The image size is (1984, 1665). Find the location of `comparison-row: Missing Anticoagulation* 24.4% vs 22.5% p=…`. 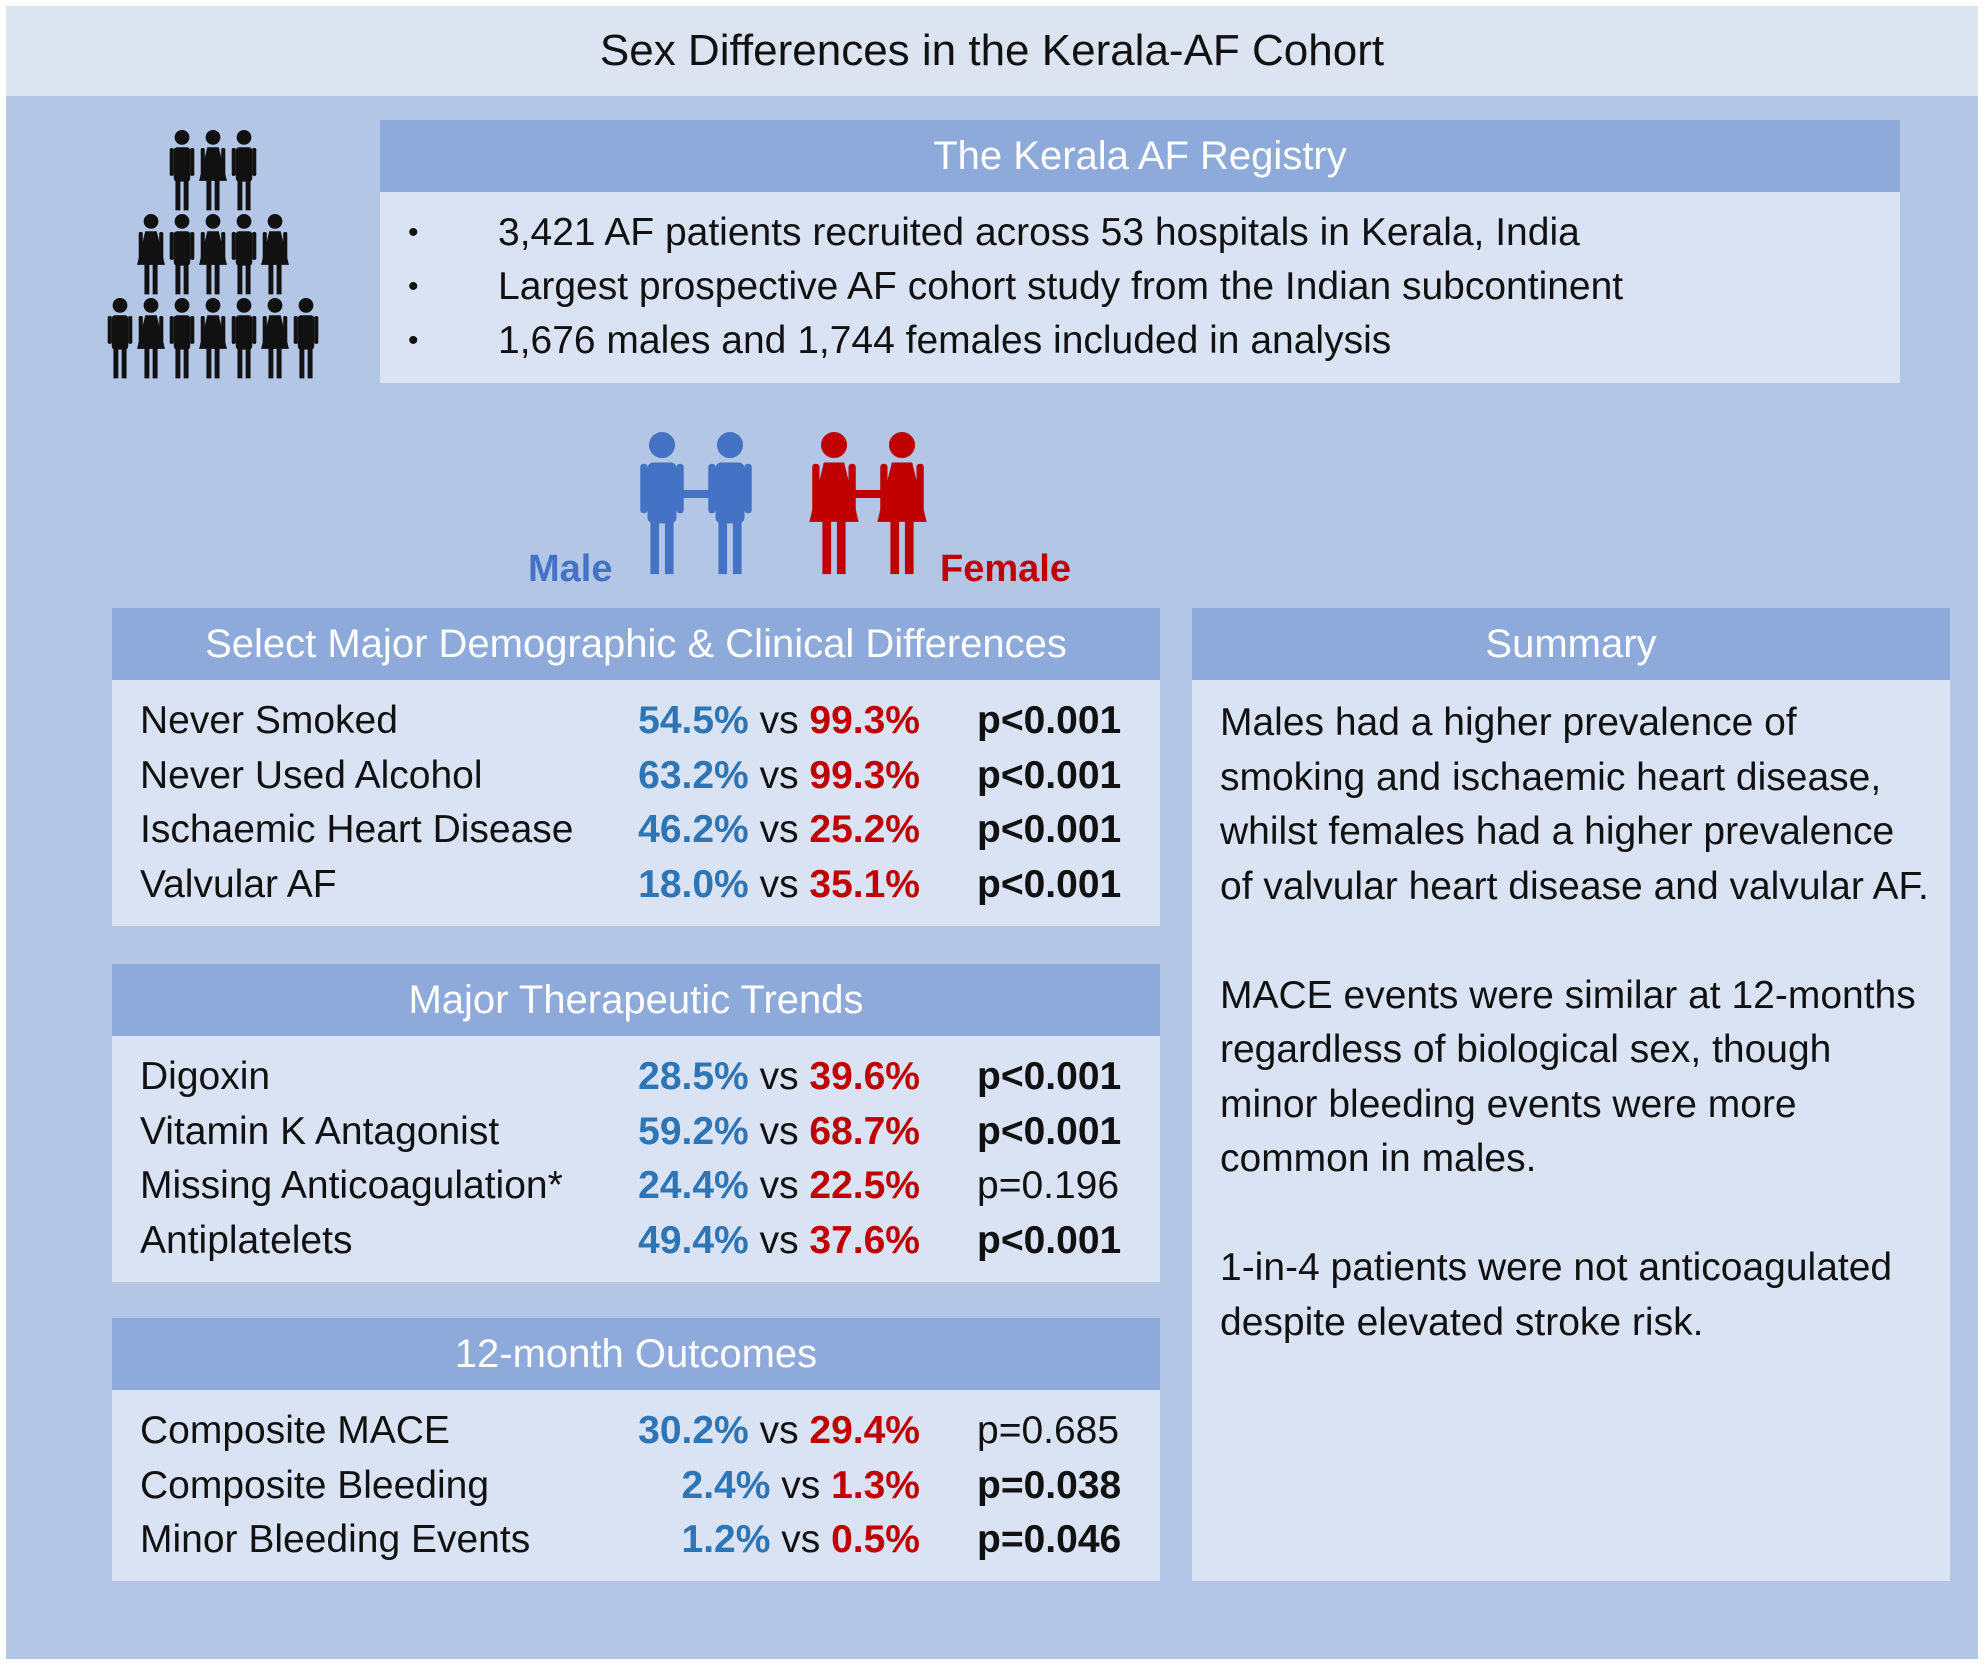

comparison-row: Missing Anticoagulation* 24.4% vs 22.5% p=… is located at coordinates (636, 1186).